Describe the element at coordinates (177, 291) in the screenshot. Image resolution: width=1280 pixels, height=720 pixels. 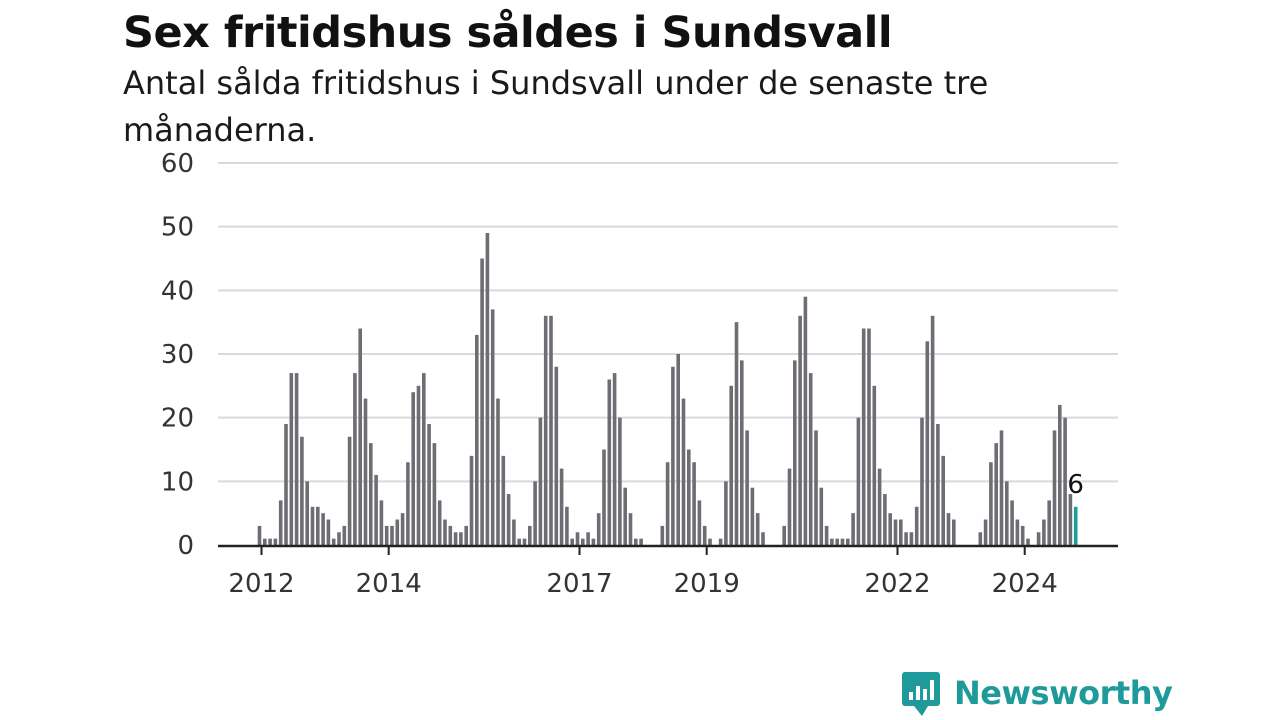
I see `y-tick-label: 40` at that location.